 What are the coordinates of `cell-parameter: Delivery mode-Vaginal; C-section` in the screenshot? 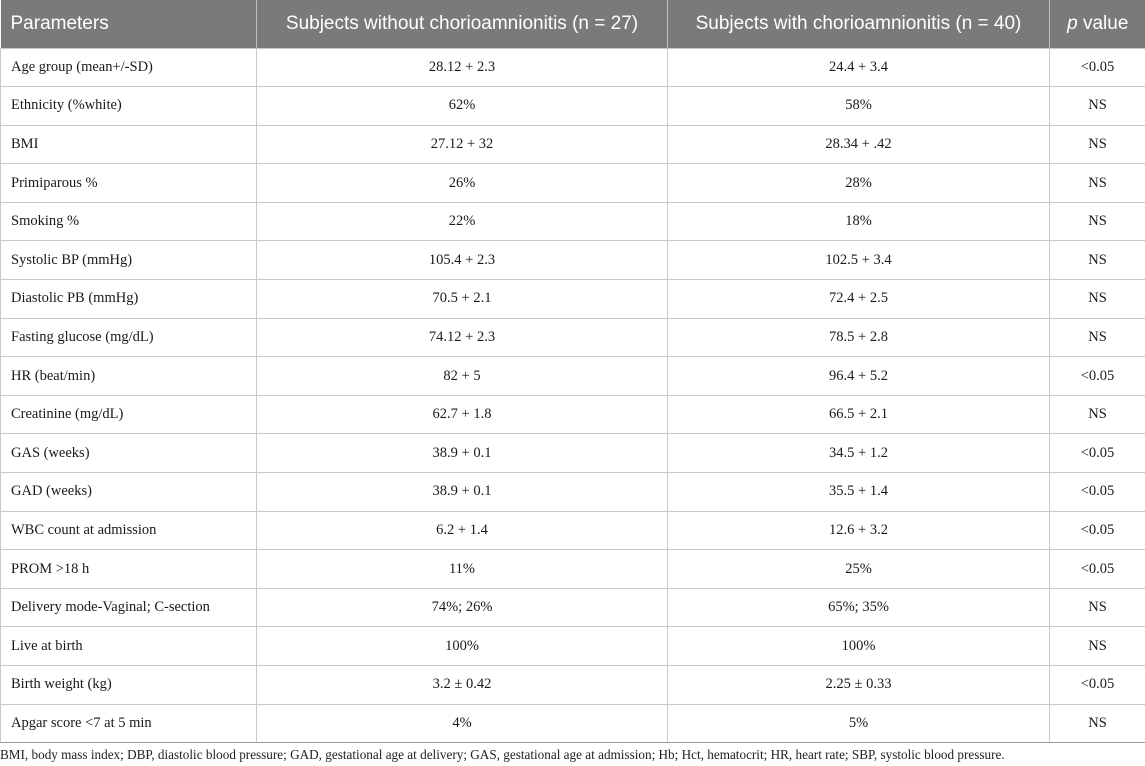 It's located at (128, 607).